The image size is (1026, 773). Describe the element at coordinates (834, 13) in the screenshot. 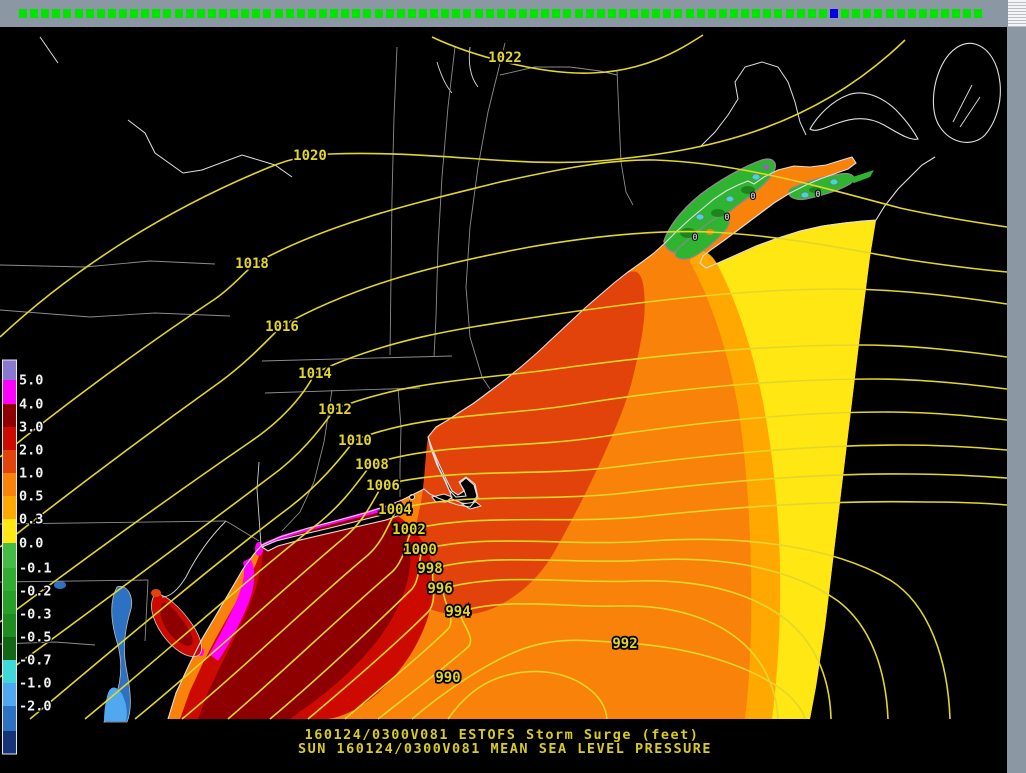

I see `frame-tick-active` at that location.